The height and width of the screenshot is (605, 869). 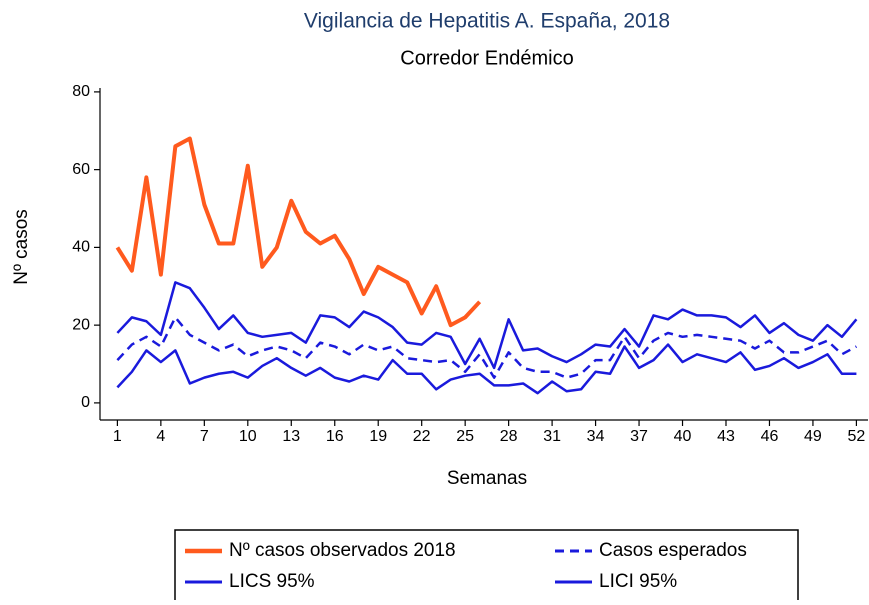 What do you see at coordinates (726, 436) in the screenshot?
I see `x-tick-label: 43` at bounding box center [726, 436].